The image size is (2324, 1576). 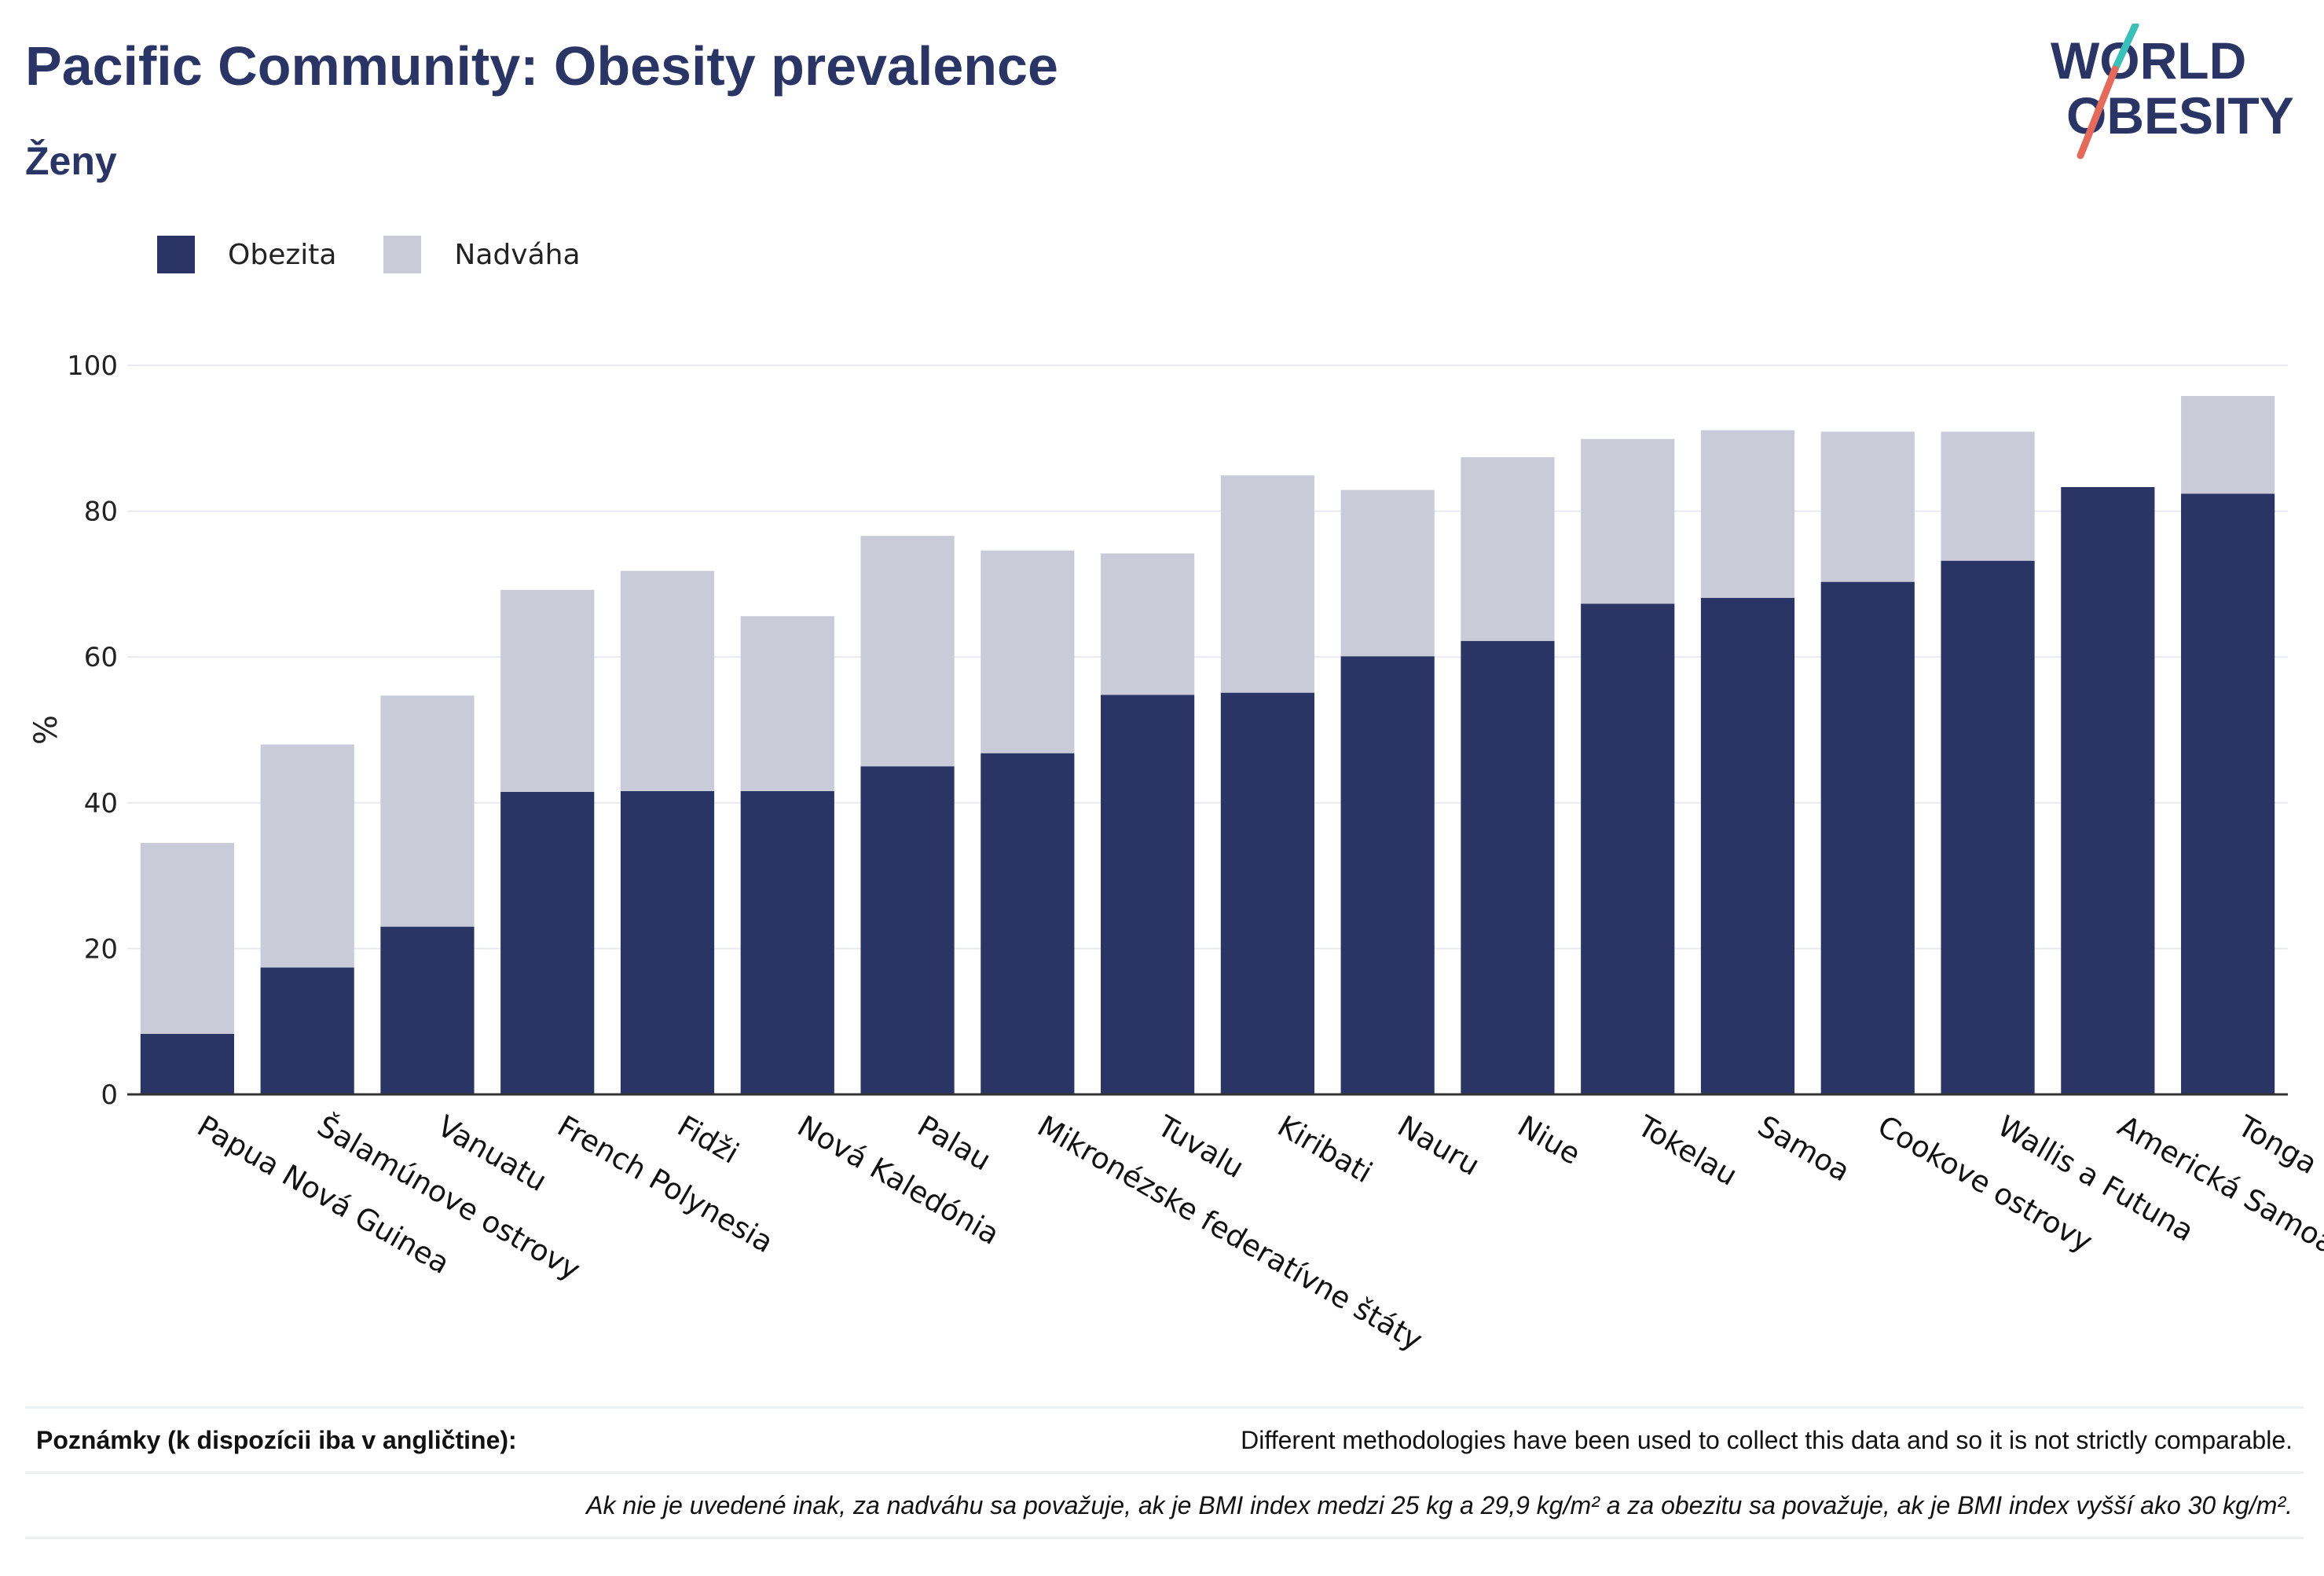 I want to click on legend-item-nadvaha: Nadváha, so click(x=482, y=254).